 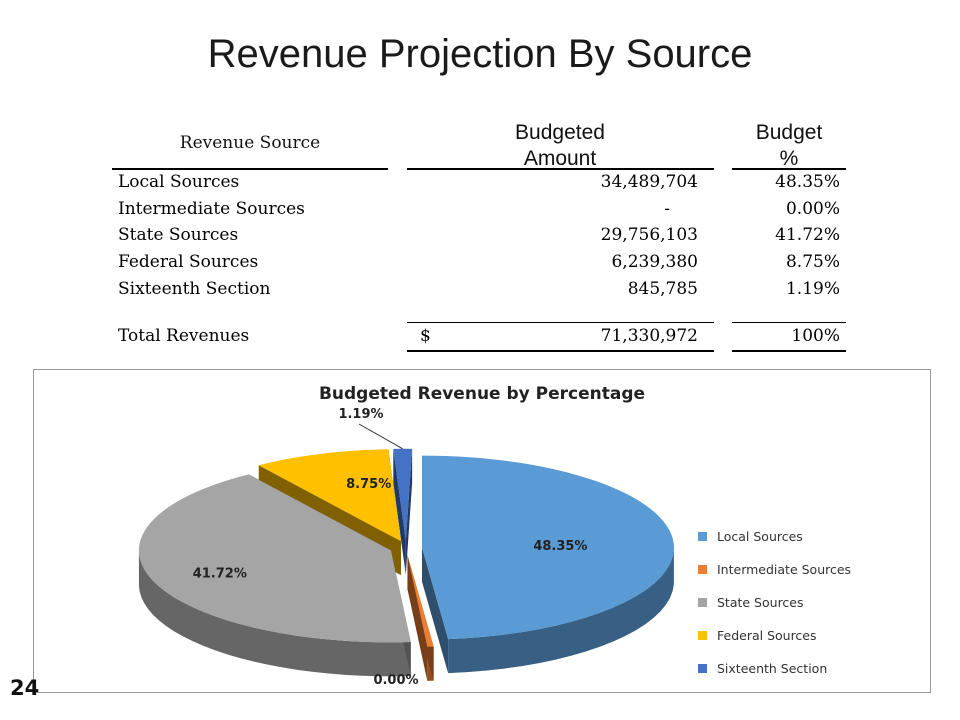 What do you see at coordinates (815, 336) in the screenshot?
I see `total-percent: 100%` at bounding box center [815, 336].